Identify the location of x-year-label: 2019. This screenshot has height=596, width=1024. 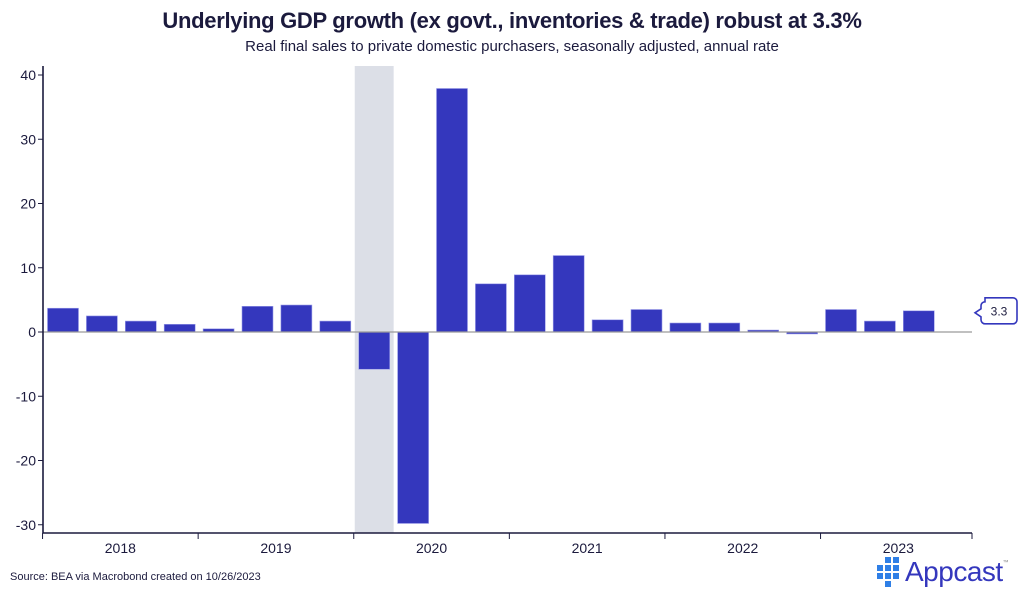
(275, 548).